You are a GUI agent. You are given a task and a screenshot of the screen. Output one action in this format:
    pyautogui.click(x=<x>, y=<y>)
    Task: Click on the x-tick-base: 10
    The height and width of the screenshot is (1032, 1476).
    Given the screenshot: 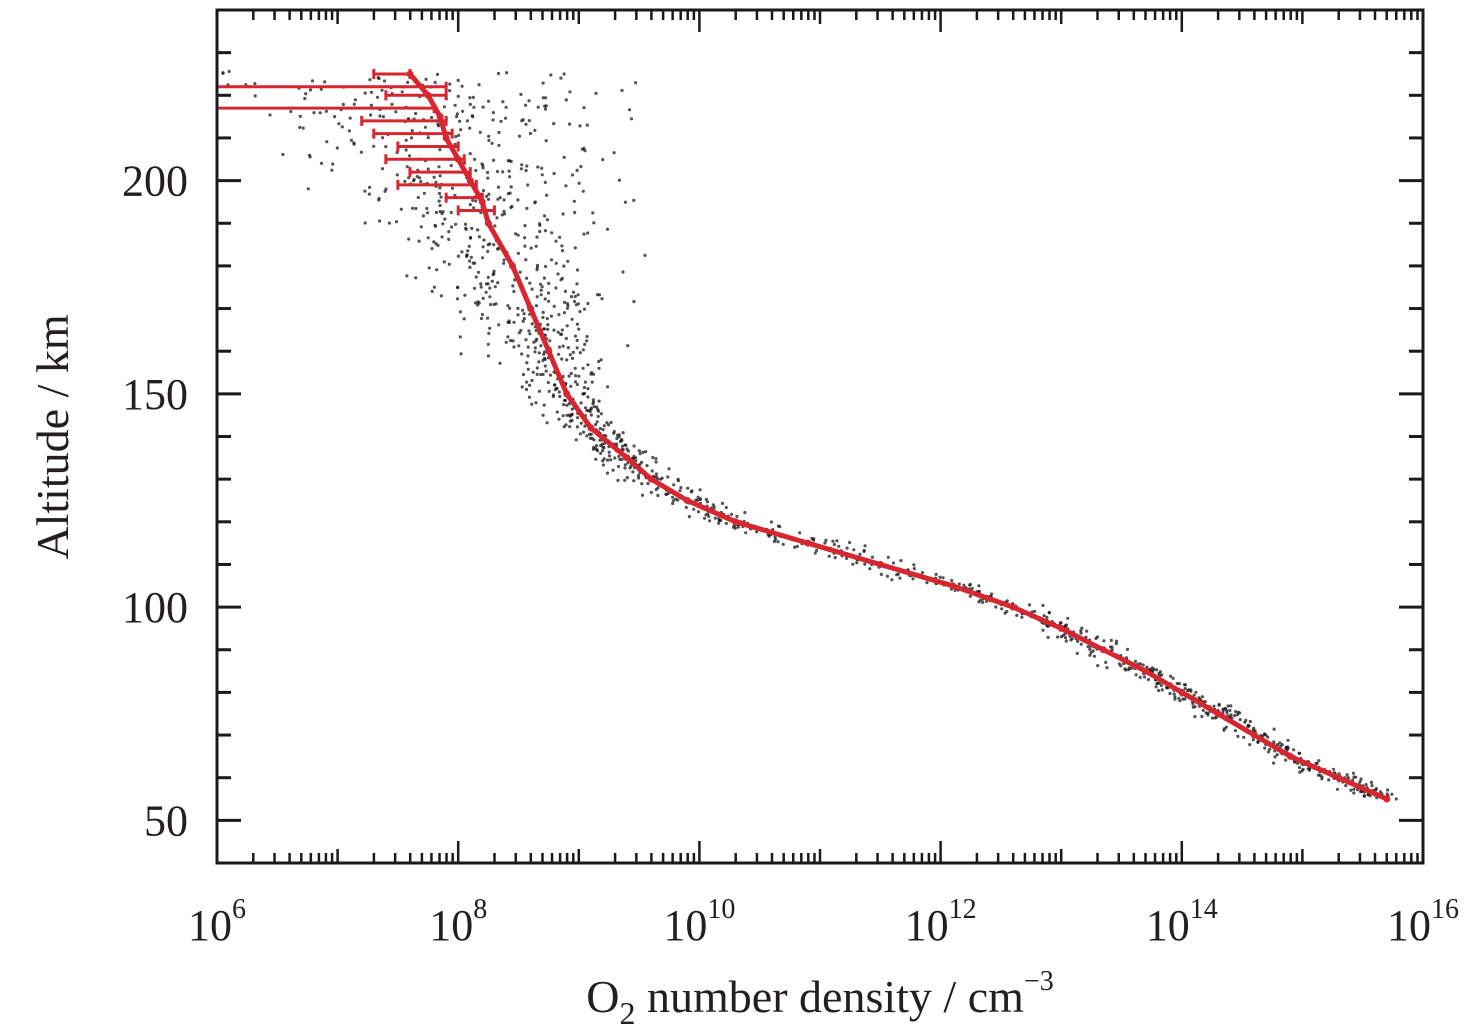 What is the action you would take?
    pyautogui.click(x=1409, y=925)
    